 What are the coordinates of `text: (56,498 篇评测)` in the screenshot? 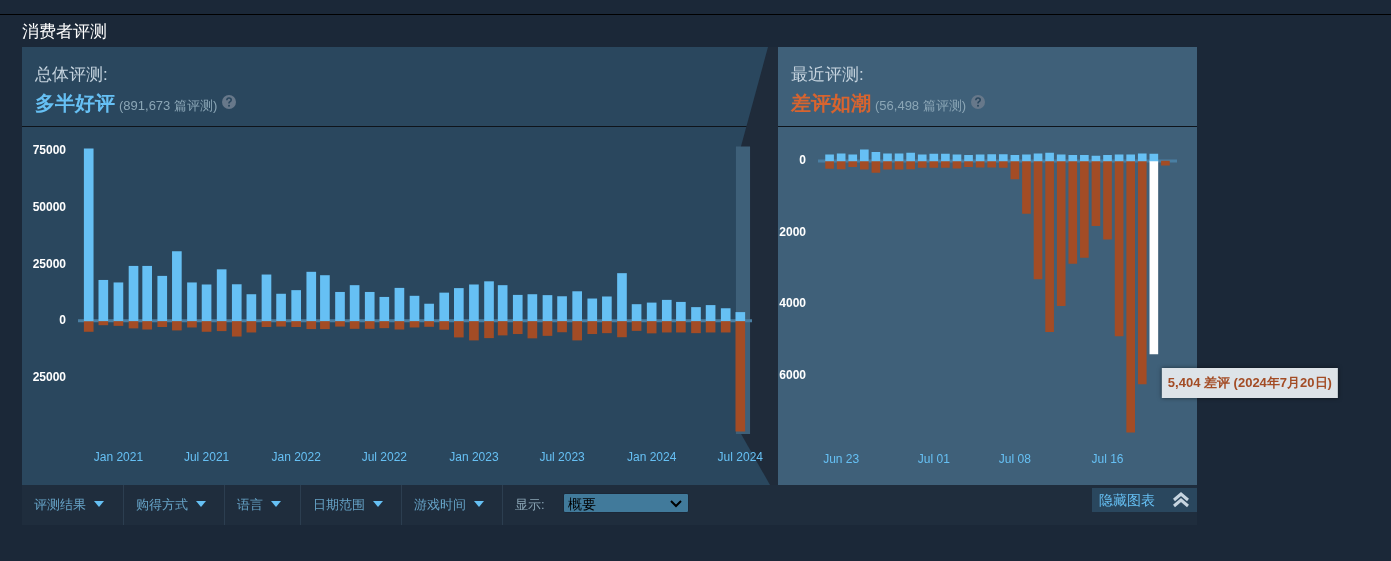 It's located at (921, 105).